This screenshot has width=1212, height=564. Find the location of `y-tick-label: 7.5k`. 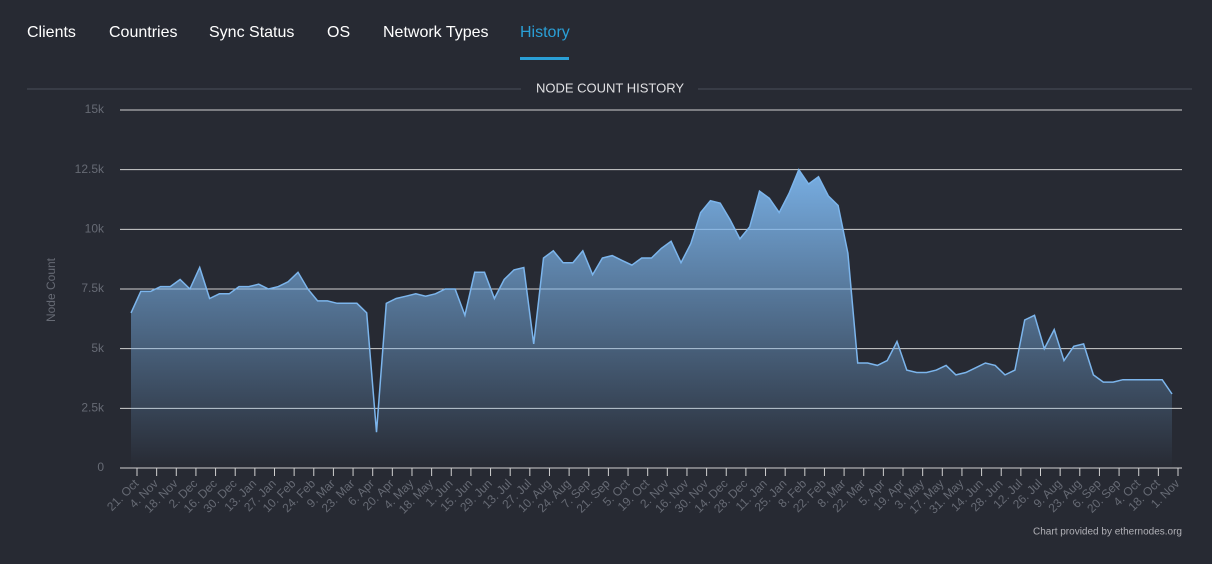

y-tick-label: 7.5k is located at coordinates (93, 288).